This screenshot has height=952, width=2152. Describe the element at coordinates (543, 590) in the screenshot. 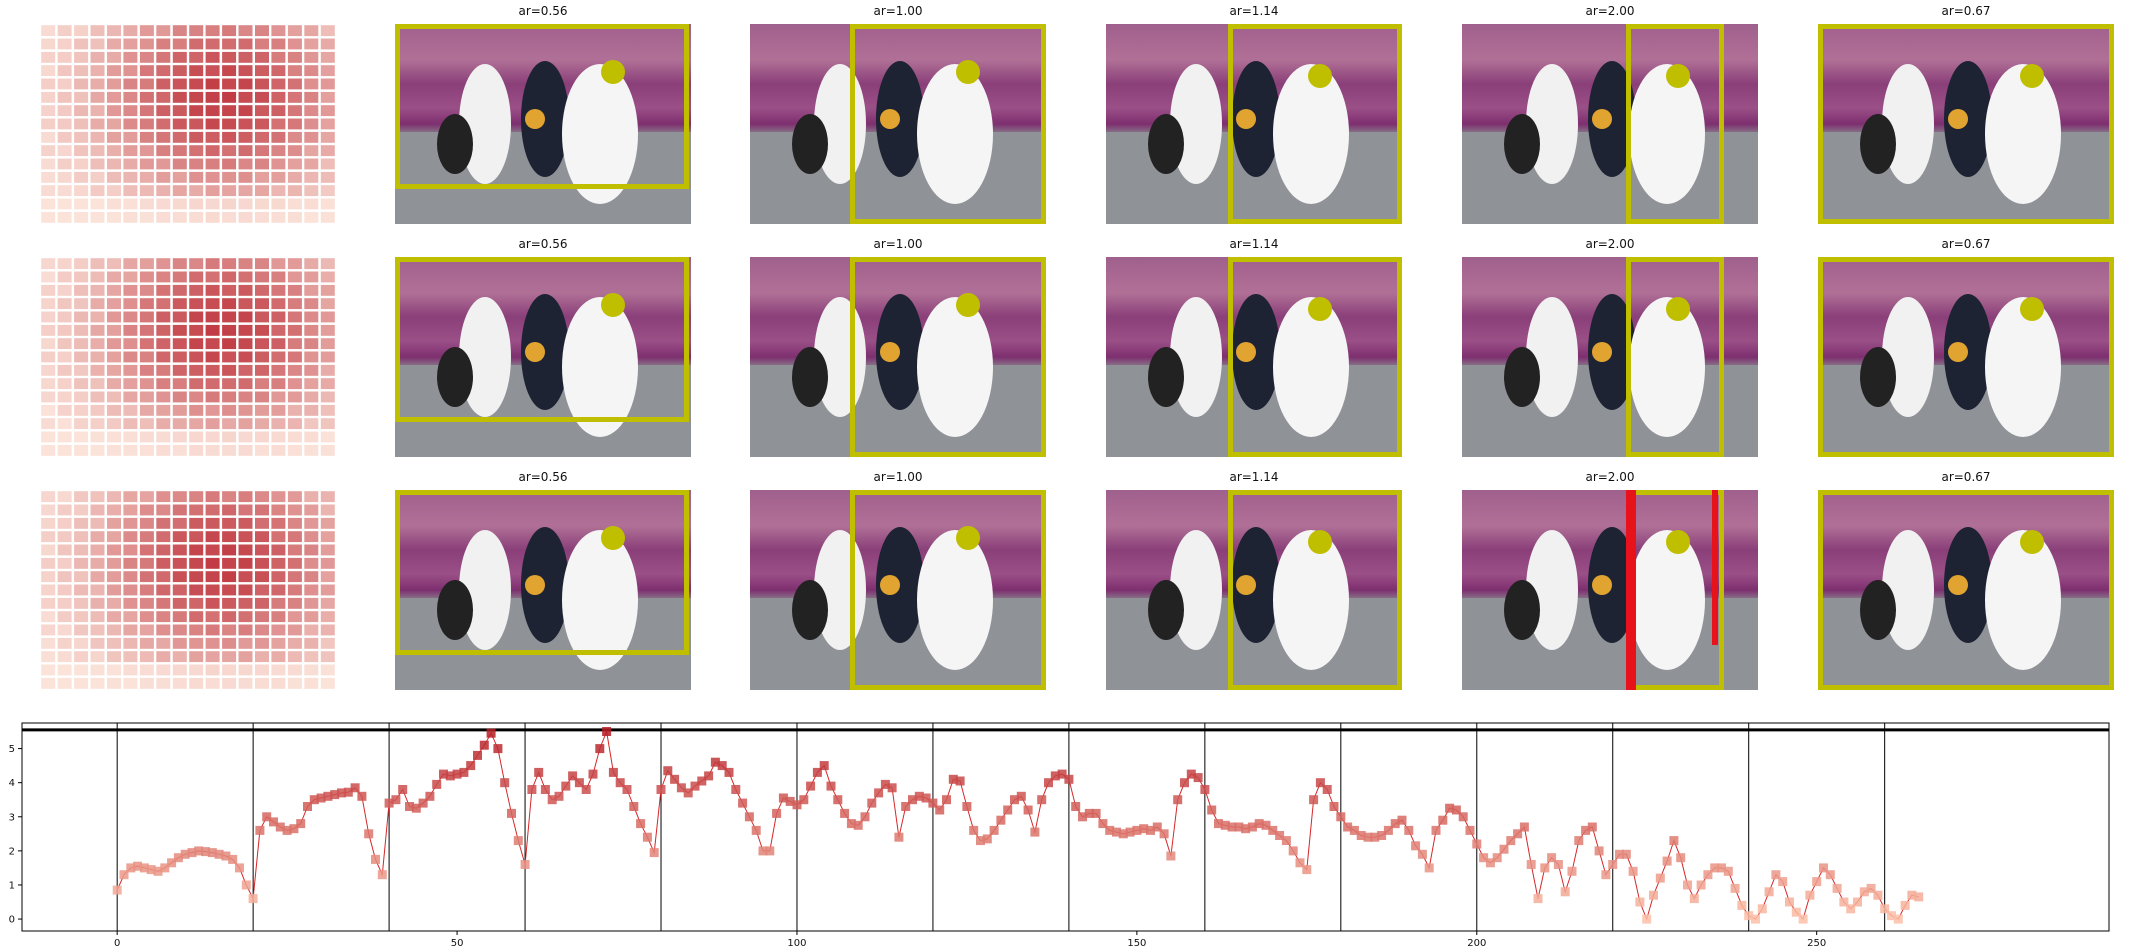

I see `basketball-photo` at that location.